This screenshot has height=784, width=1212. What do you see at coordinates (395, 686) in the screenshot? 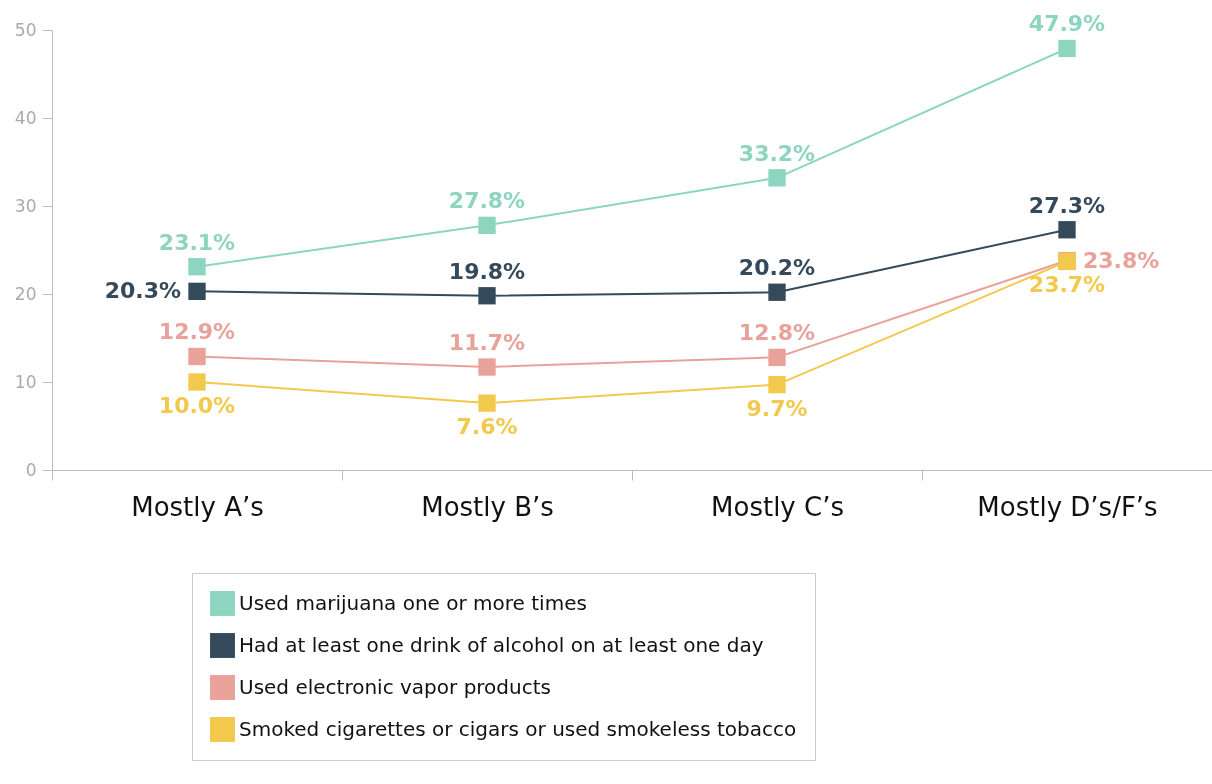
I see `legend-label: Used electronic vapor products` at bounding box center [395, 686].